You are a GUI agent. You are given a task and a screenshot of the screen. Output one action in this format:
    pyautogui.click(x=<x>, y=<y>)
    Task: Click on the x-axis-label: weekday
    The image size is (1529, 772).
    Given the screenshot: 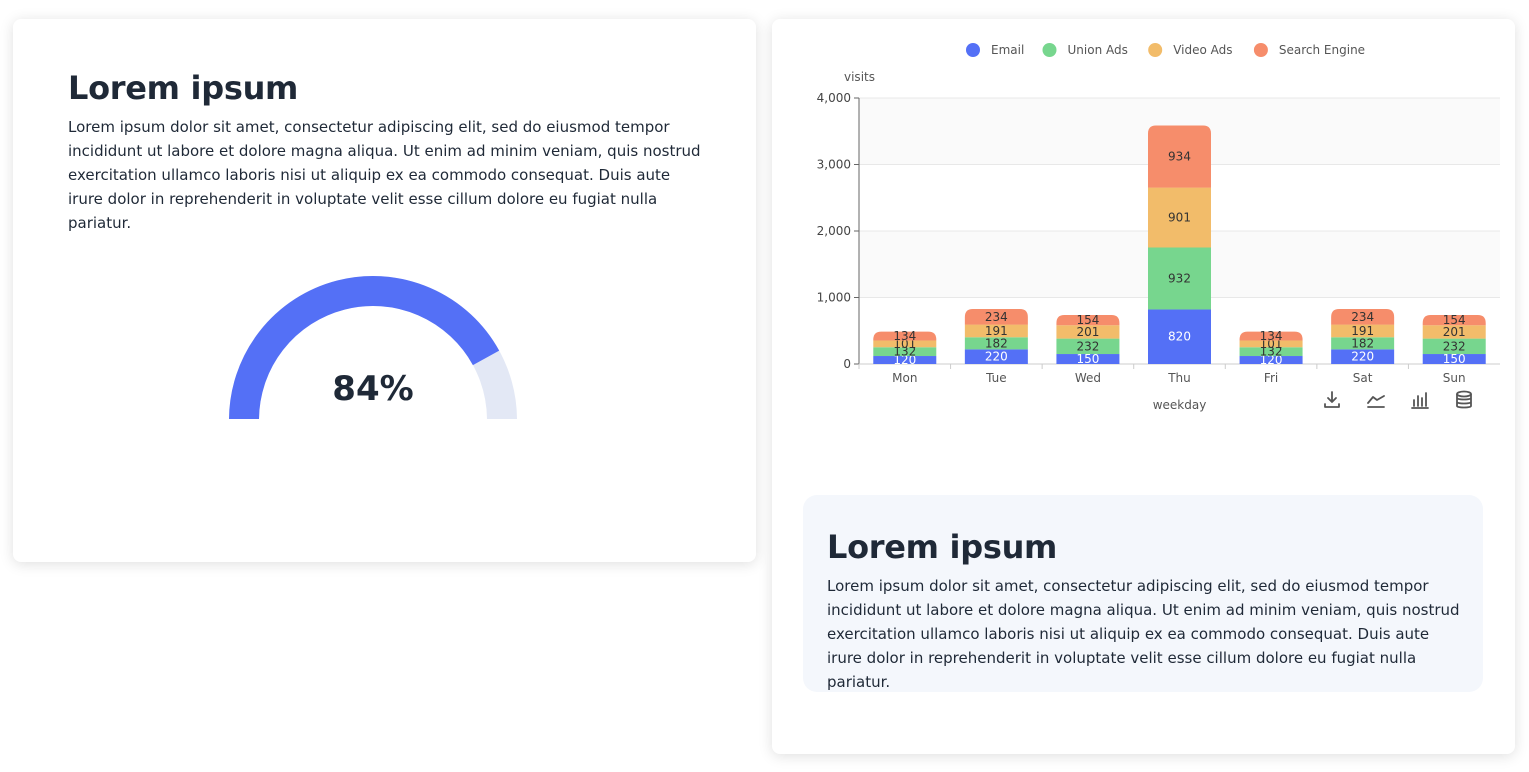 What is the action you would take?
    pyautogui.click(x=1180, y=405)
    